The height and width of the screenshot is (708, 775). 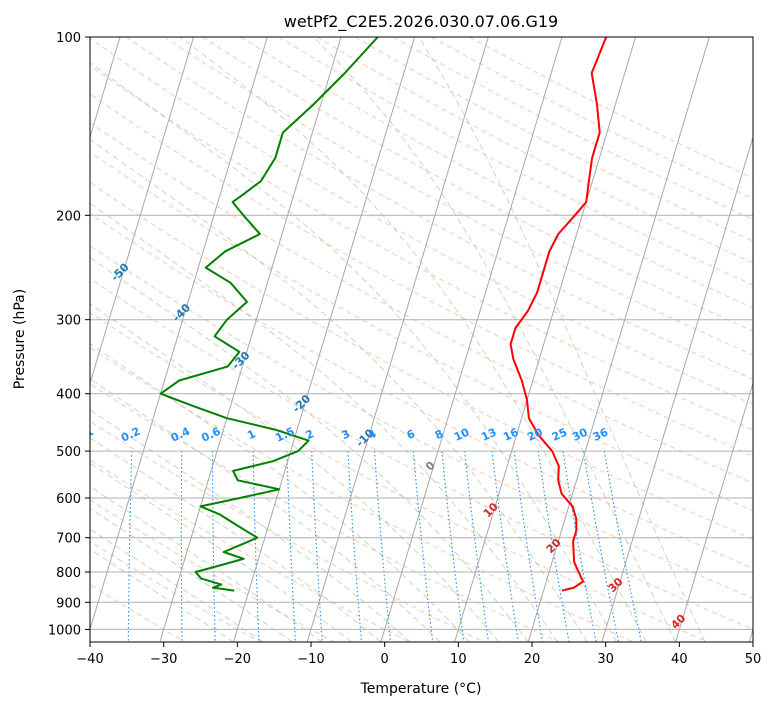 What do you see at coordinates (20, 339) in the screenshot?
I see `y-axis-label: Pressure (hPa)` at bounding box center [20, 339].